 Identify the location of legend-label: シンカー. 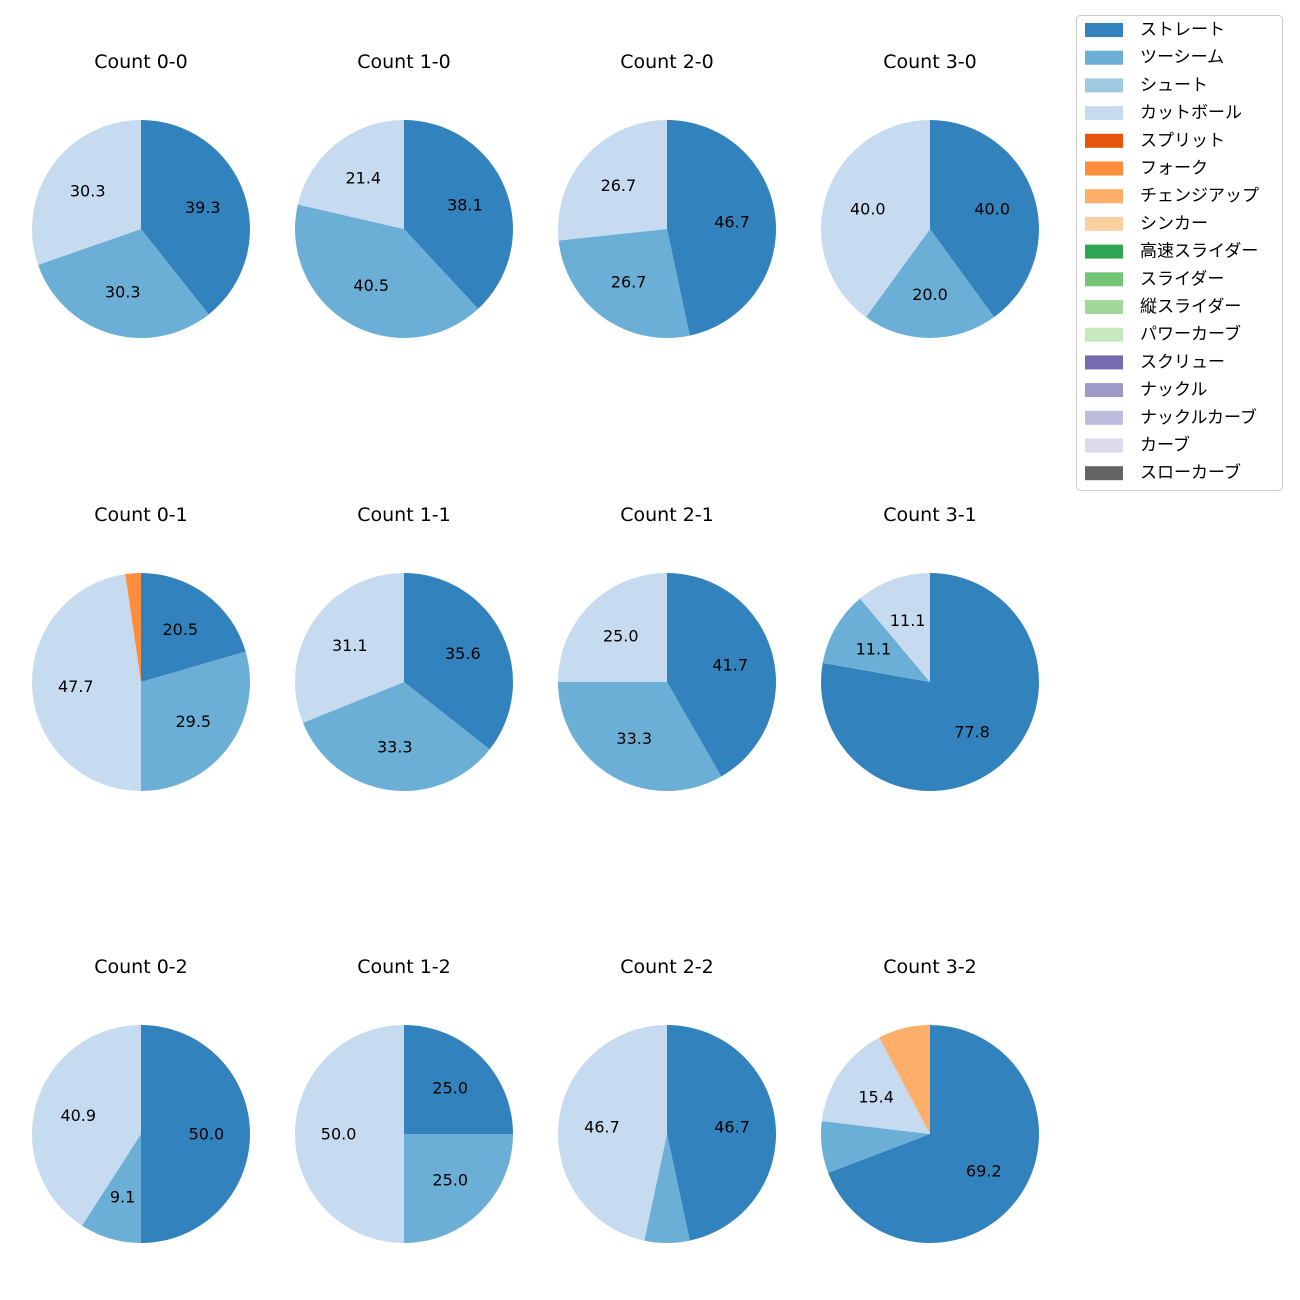
(1174, 224).